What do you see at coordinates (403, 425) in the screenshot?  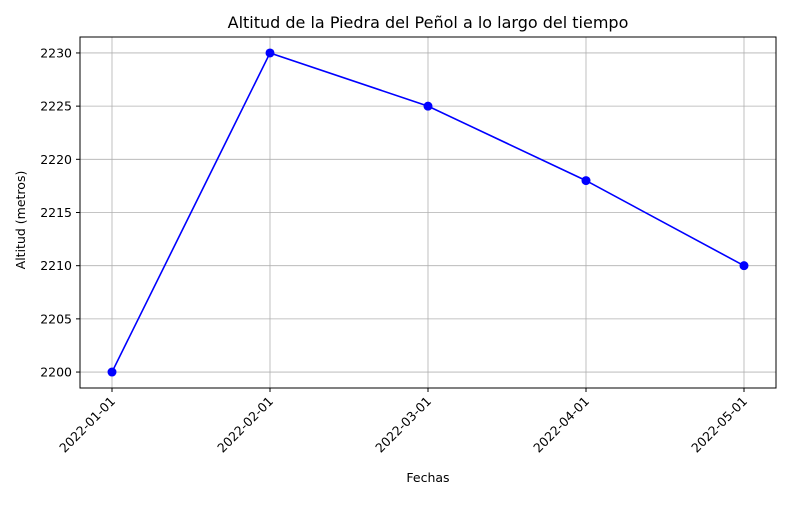 I see `x-tick-label: 2022-03-01` at bounding box center [403, 425].